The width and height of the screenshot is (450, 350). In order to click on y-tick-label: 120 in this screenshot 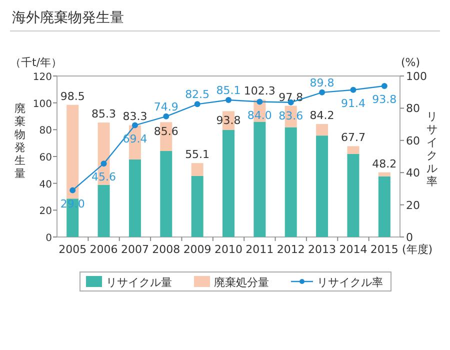, I will do `click(42, 77)`.